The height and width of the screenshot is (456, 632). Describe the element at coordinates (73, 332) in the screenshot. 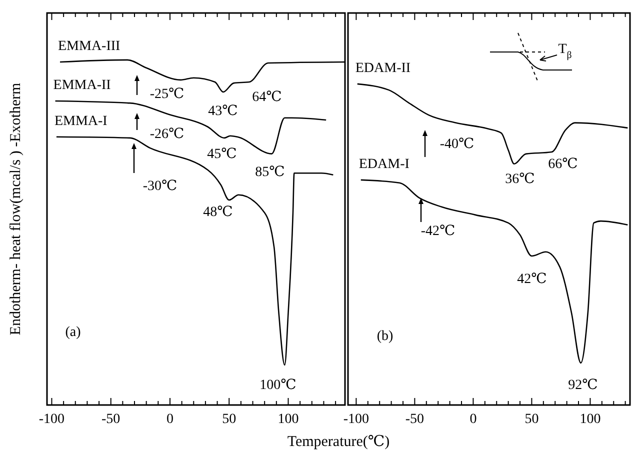

I see `annotation: (a)` at that location.